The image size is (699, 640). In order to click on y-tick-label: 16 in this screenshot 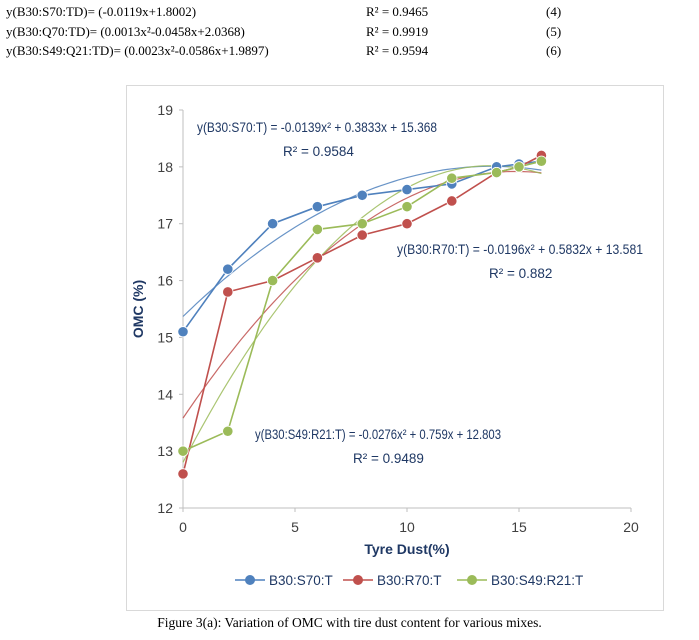, I will do `click(165, 281)`.